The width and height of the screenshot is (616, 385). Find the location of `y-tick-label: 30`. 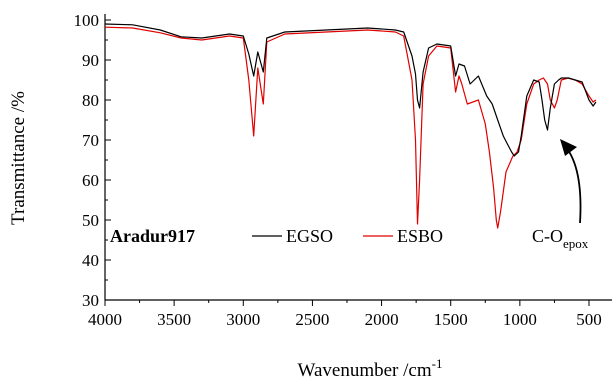

y-tick-label: 30 is located at coordinates (90, 300).